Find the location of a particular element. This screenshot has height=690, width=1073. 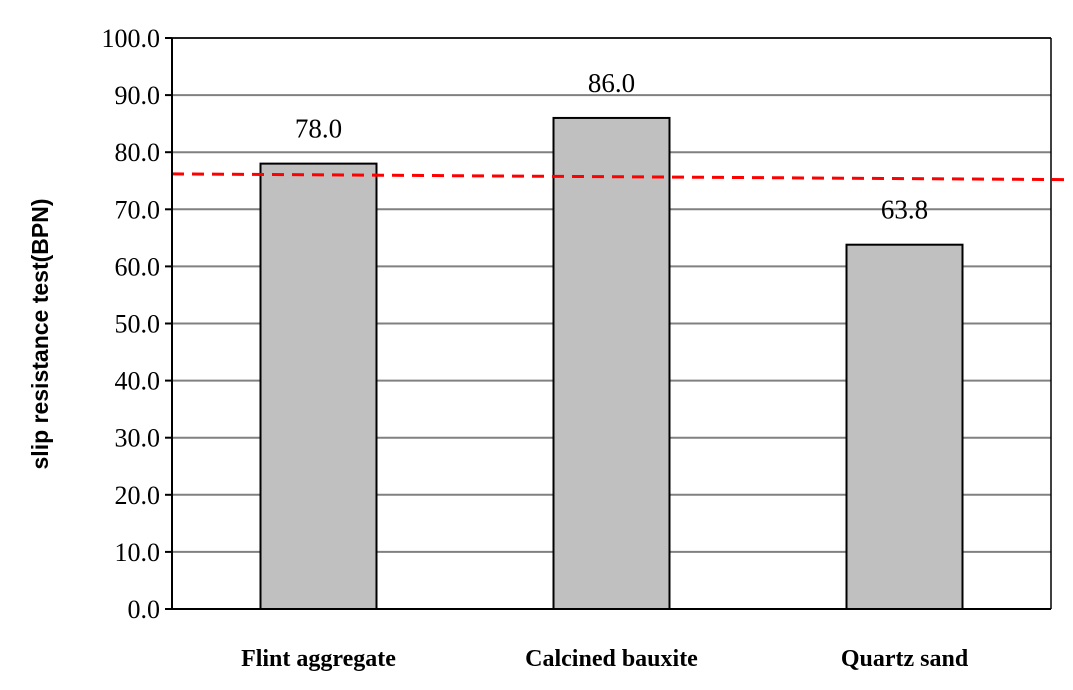

reference-line is located at coordinates (618, 177).